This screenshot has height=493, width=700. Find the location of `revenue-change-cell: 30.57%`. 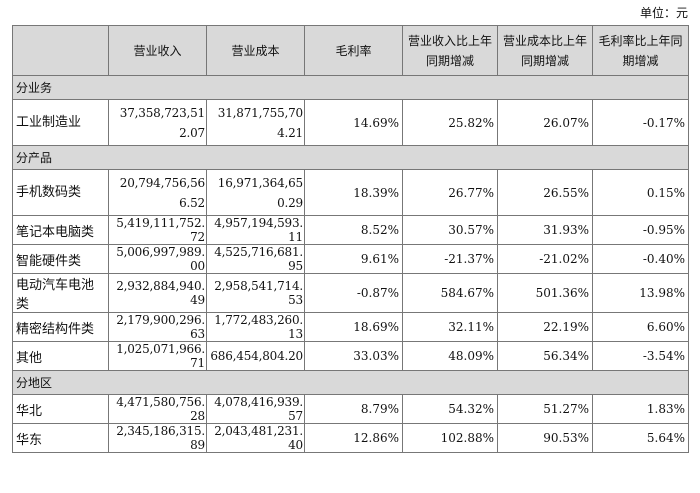

revenue-change-cell: 30.57% is located at coordinates (450, 230).